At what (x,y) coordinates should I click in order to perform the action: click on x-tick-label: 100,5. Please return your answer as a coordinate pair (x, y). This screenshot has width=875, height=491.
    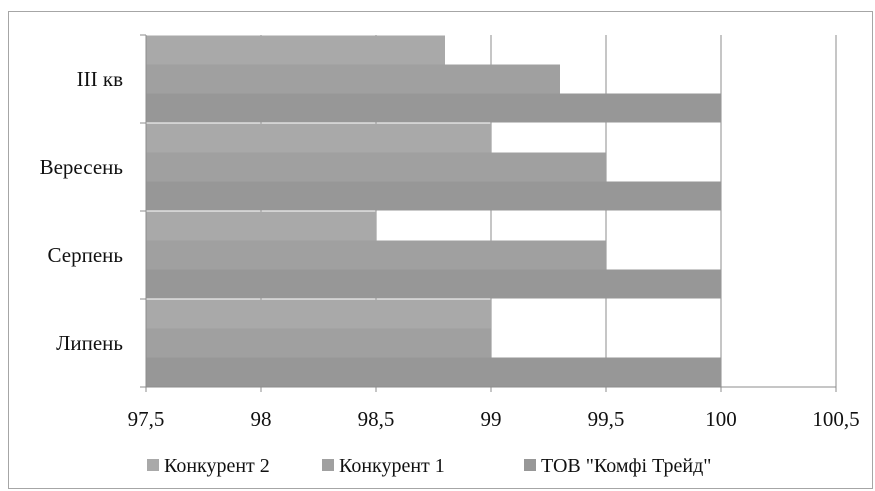
    Looking at the image, I should click on (835, 419).